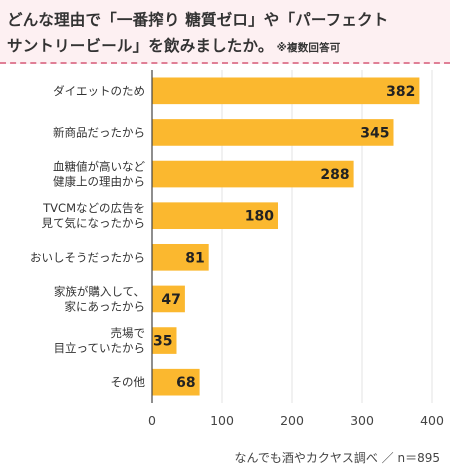 The image size is (450, 467). I want to click on category-label-6-line-1: 家族が購入して、, so click(99, 291).